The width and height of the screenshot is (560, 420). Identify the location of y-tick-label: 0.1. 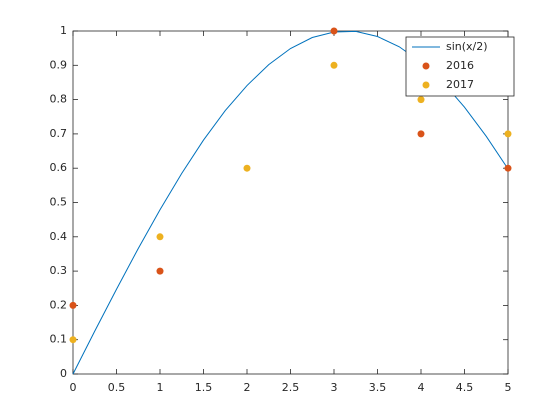
(59, 339).